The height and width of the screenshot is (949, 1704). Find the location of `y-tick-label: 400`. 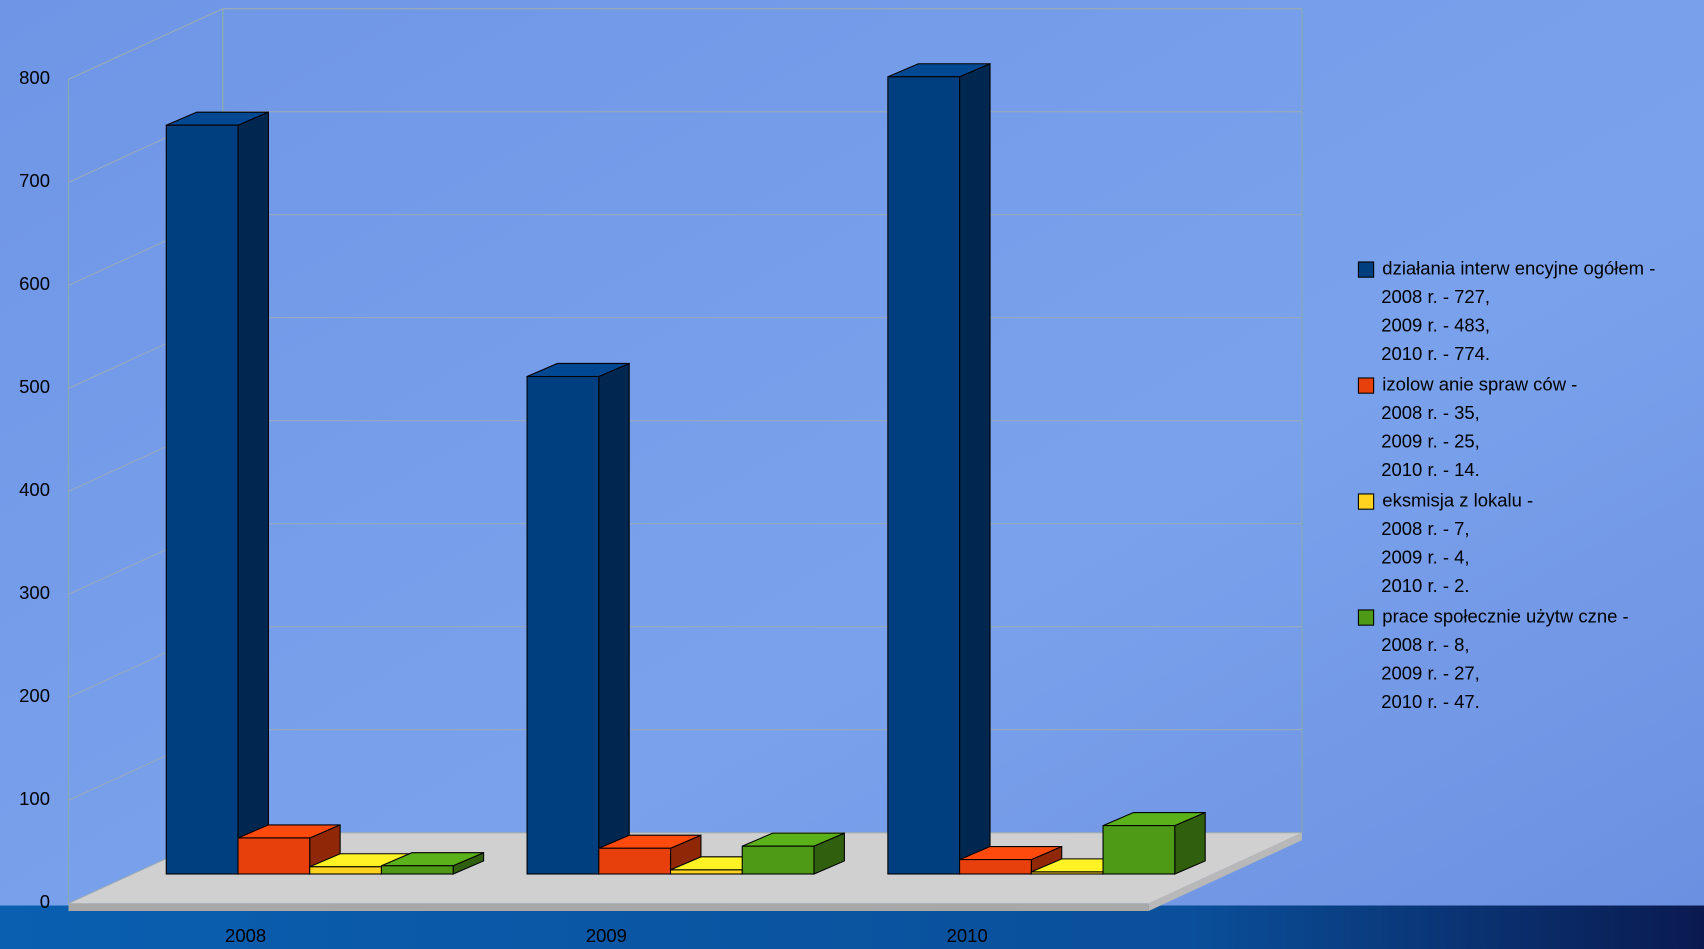

y-tick-label: 400 is located at coordinates (34, 489).